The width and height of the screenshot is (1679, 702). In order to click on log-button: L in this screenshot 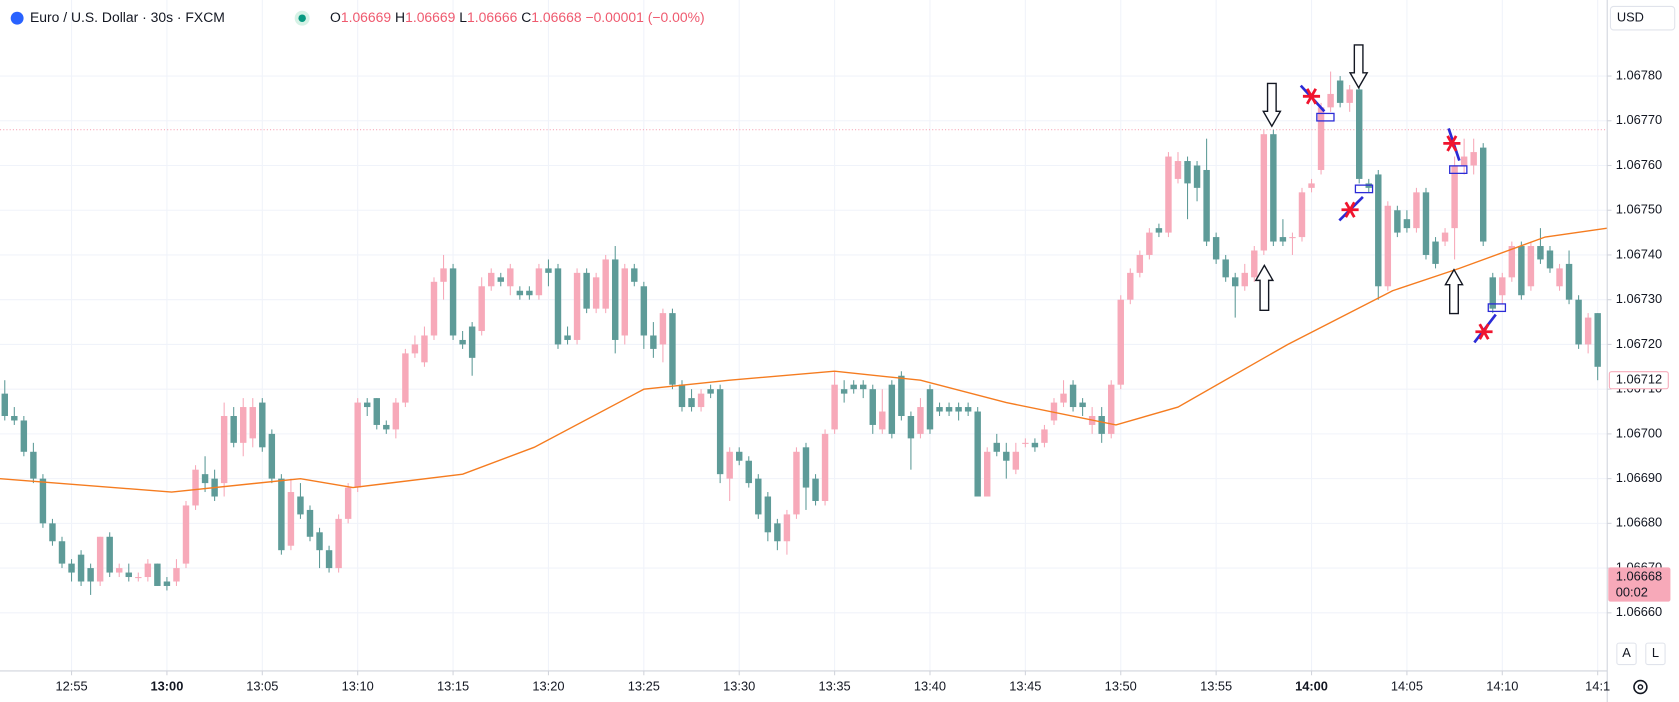, I will do `click(1655, 652)`.